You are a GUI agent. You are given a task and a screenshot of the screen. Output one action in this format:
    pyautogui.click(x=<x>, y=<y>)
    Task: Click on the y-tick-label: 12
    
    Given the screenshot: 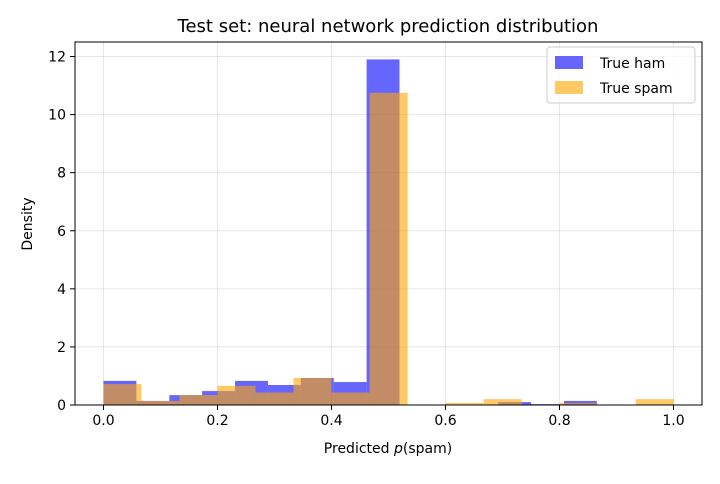 What is the action you would take?
    pyautogui.click(x=57, y=58)
    